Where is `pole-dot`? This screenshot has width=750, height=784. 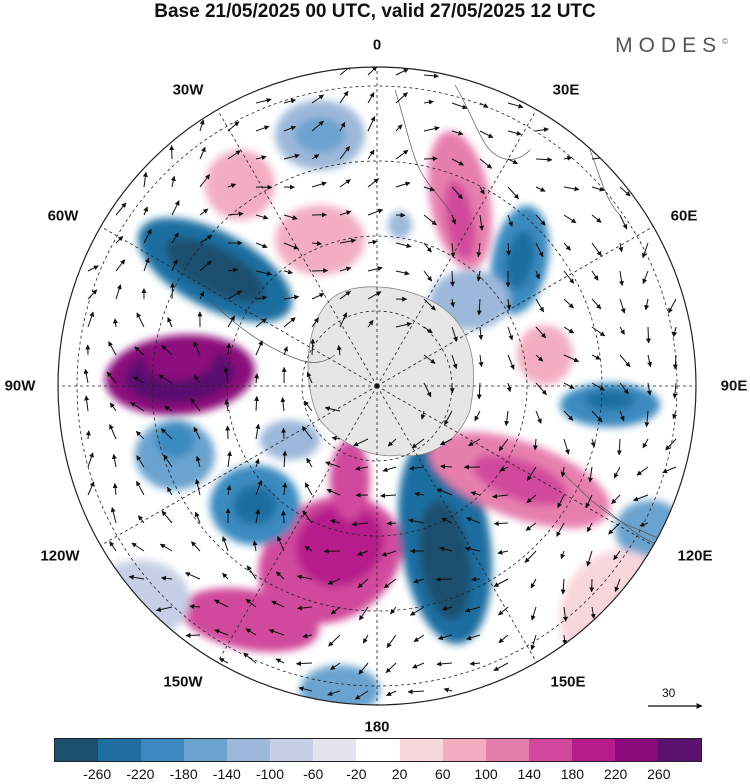 pole-dot is located at coordinates (377, 386).